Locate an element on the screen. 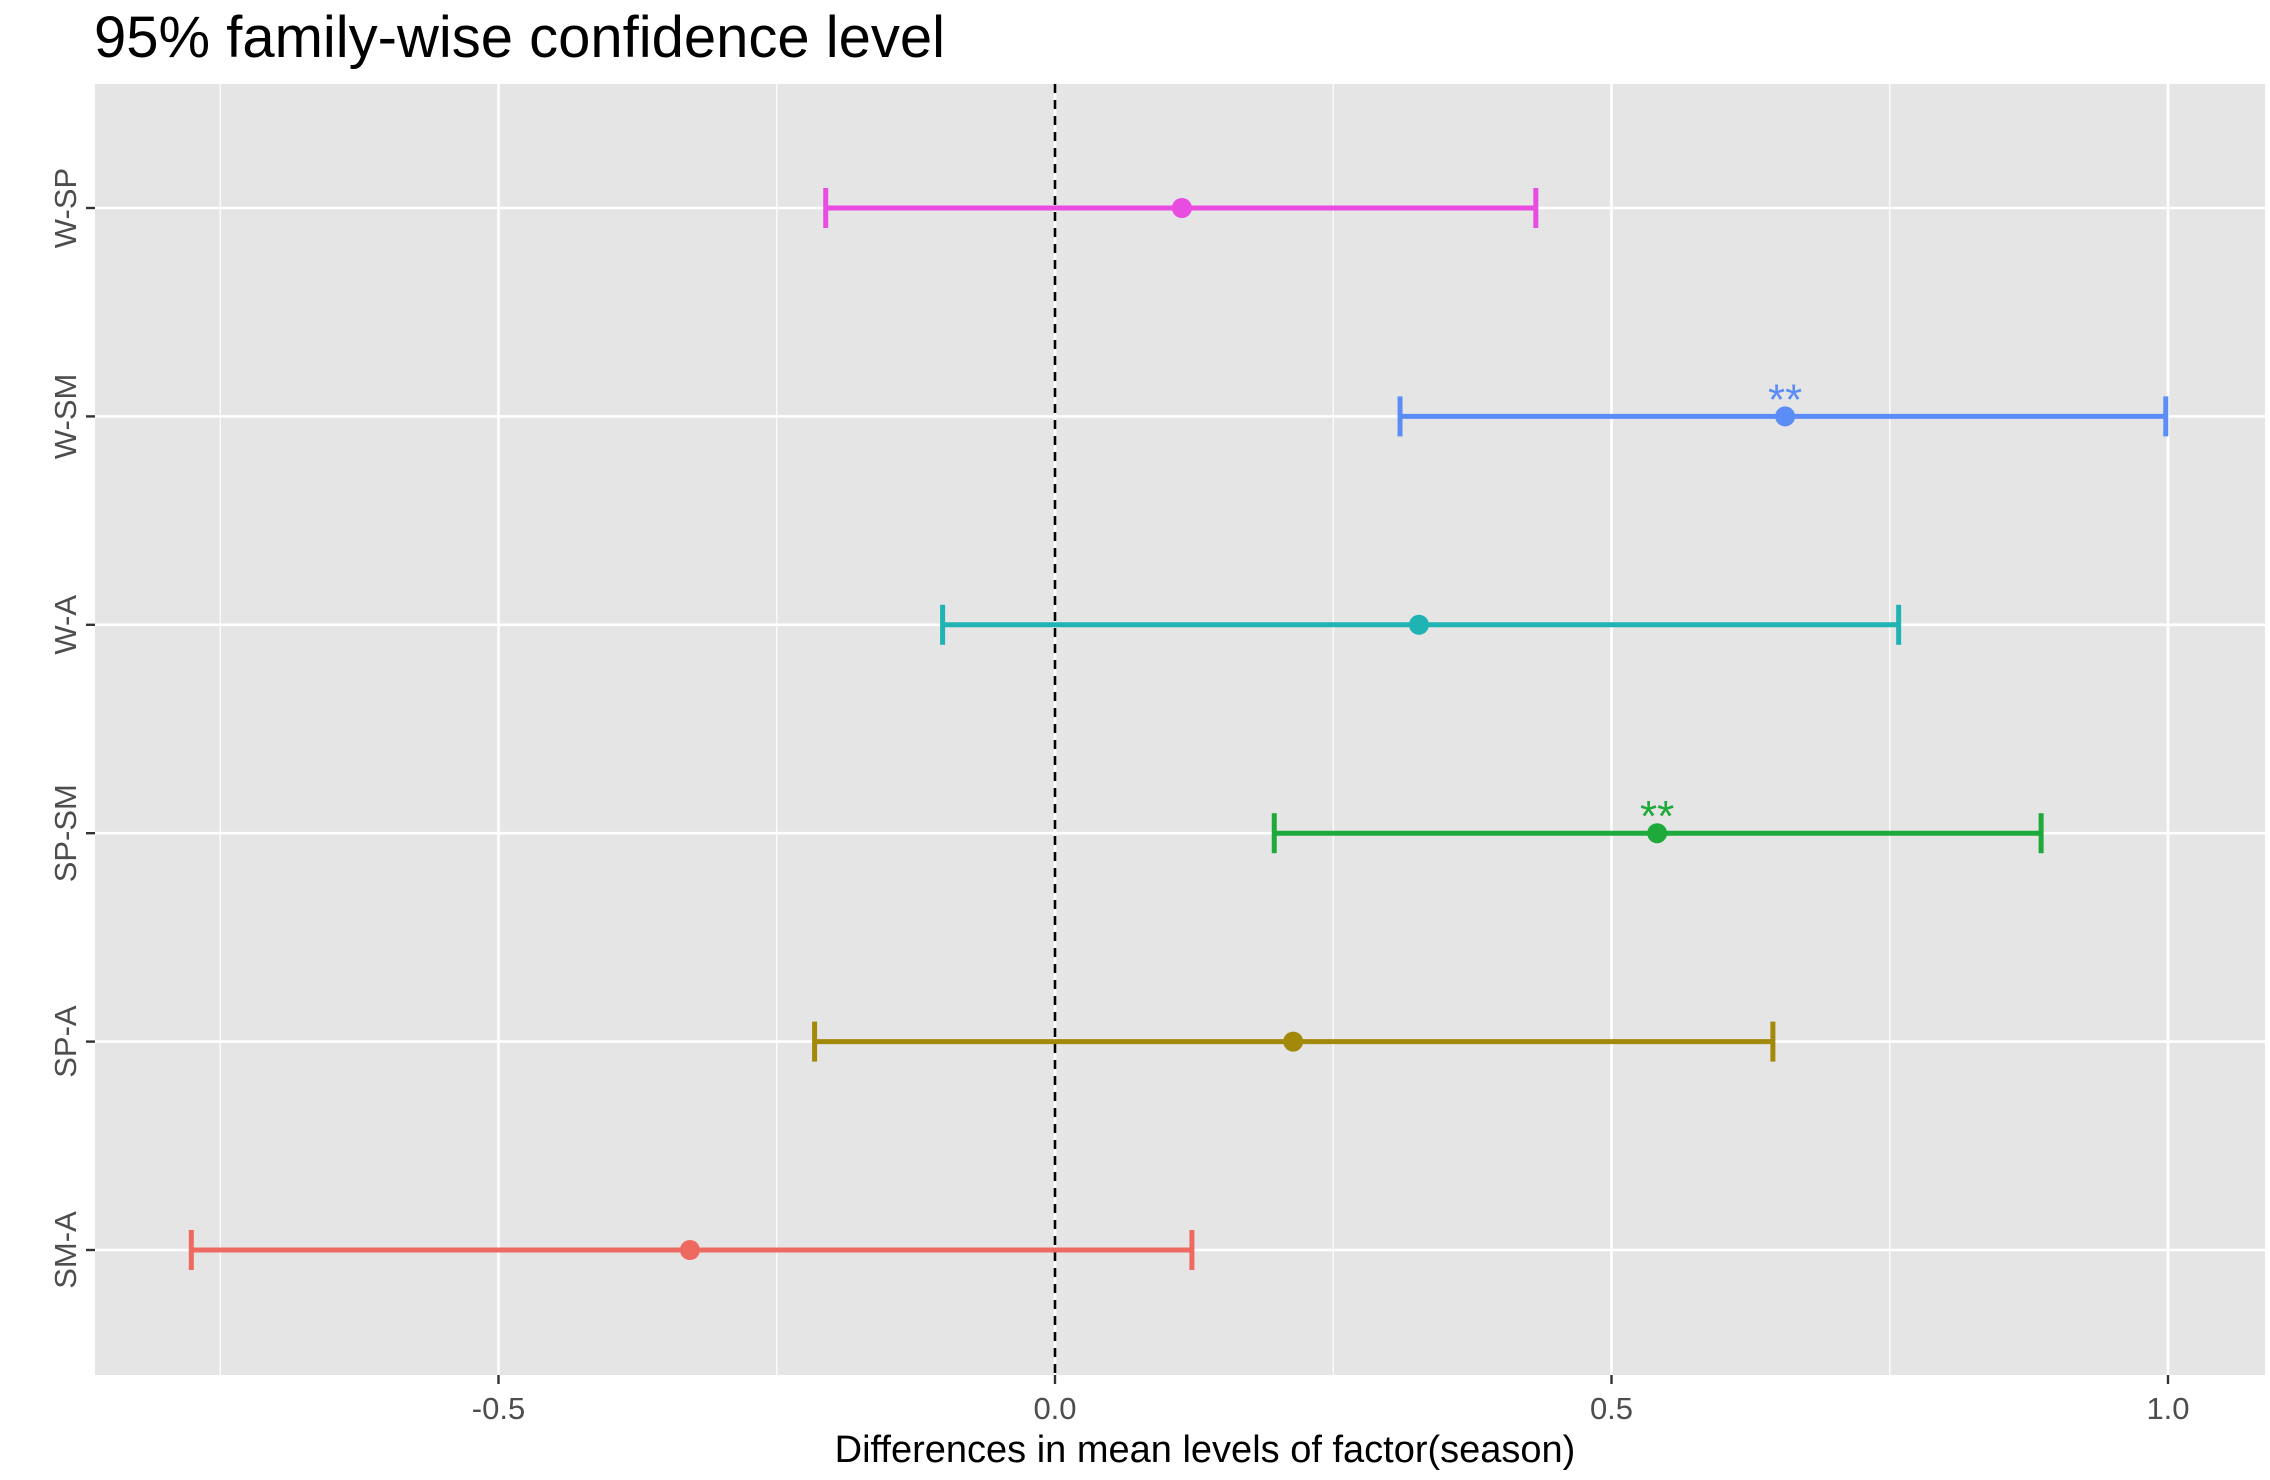 Image resolution: width=2270 pixels, height=1480 pixels. error-bar-w-sp is located at coordinates (1181, 208).